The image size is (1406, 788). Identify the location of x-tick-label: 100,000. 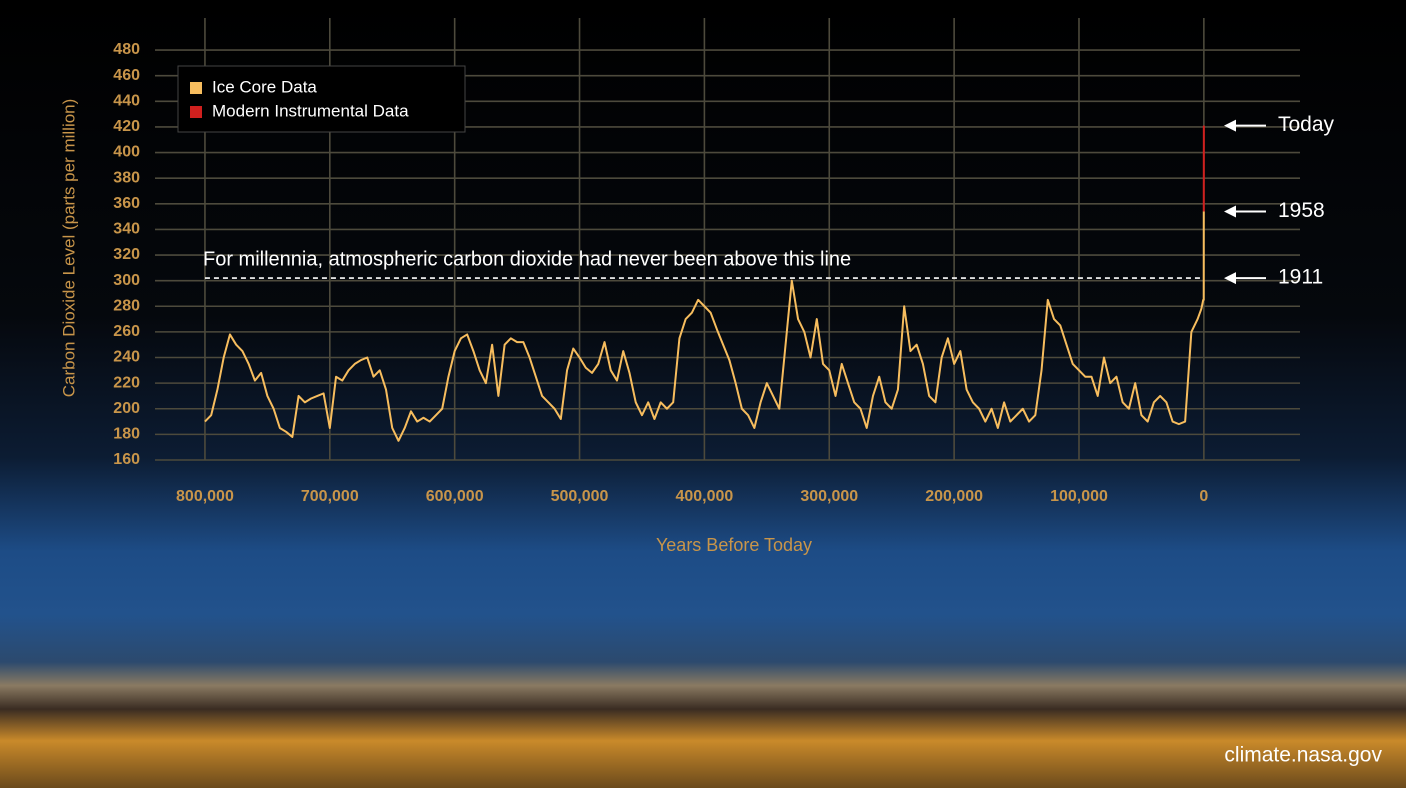
(1079, 496).